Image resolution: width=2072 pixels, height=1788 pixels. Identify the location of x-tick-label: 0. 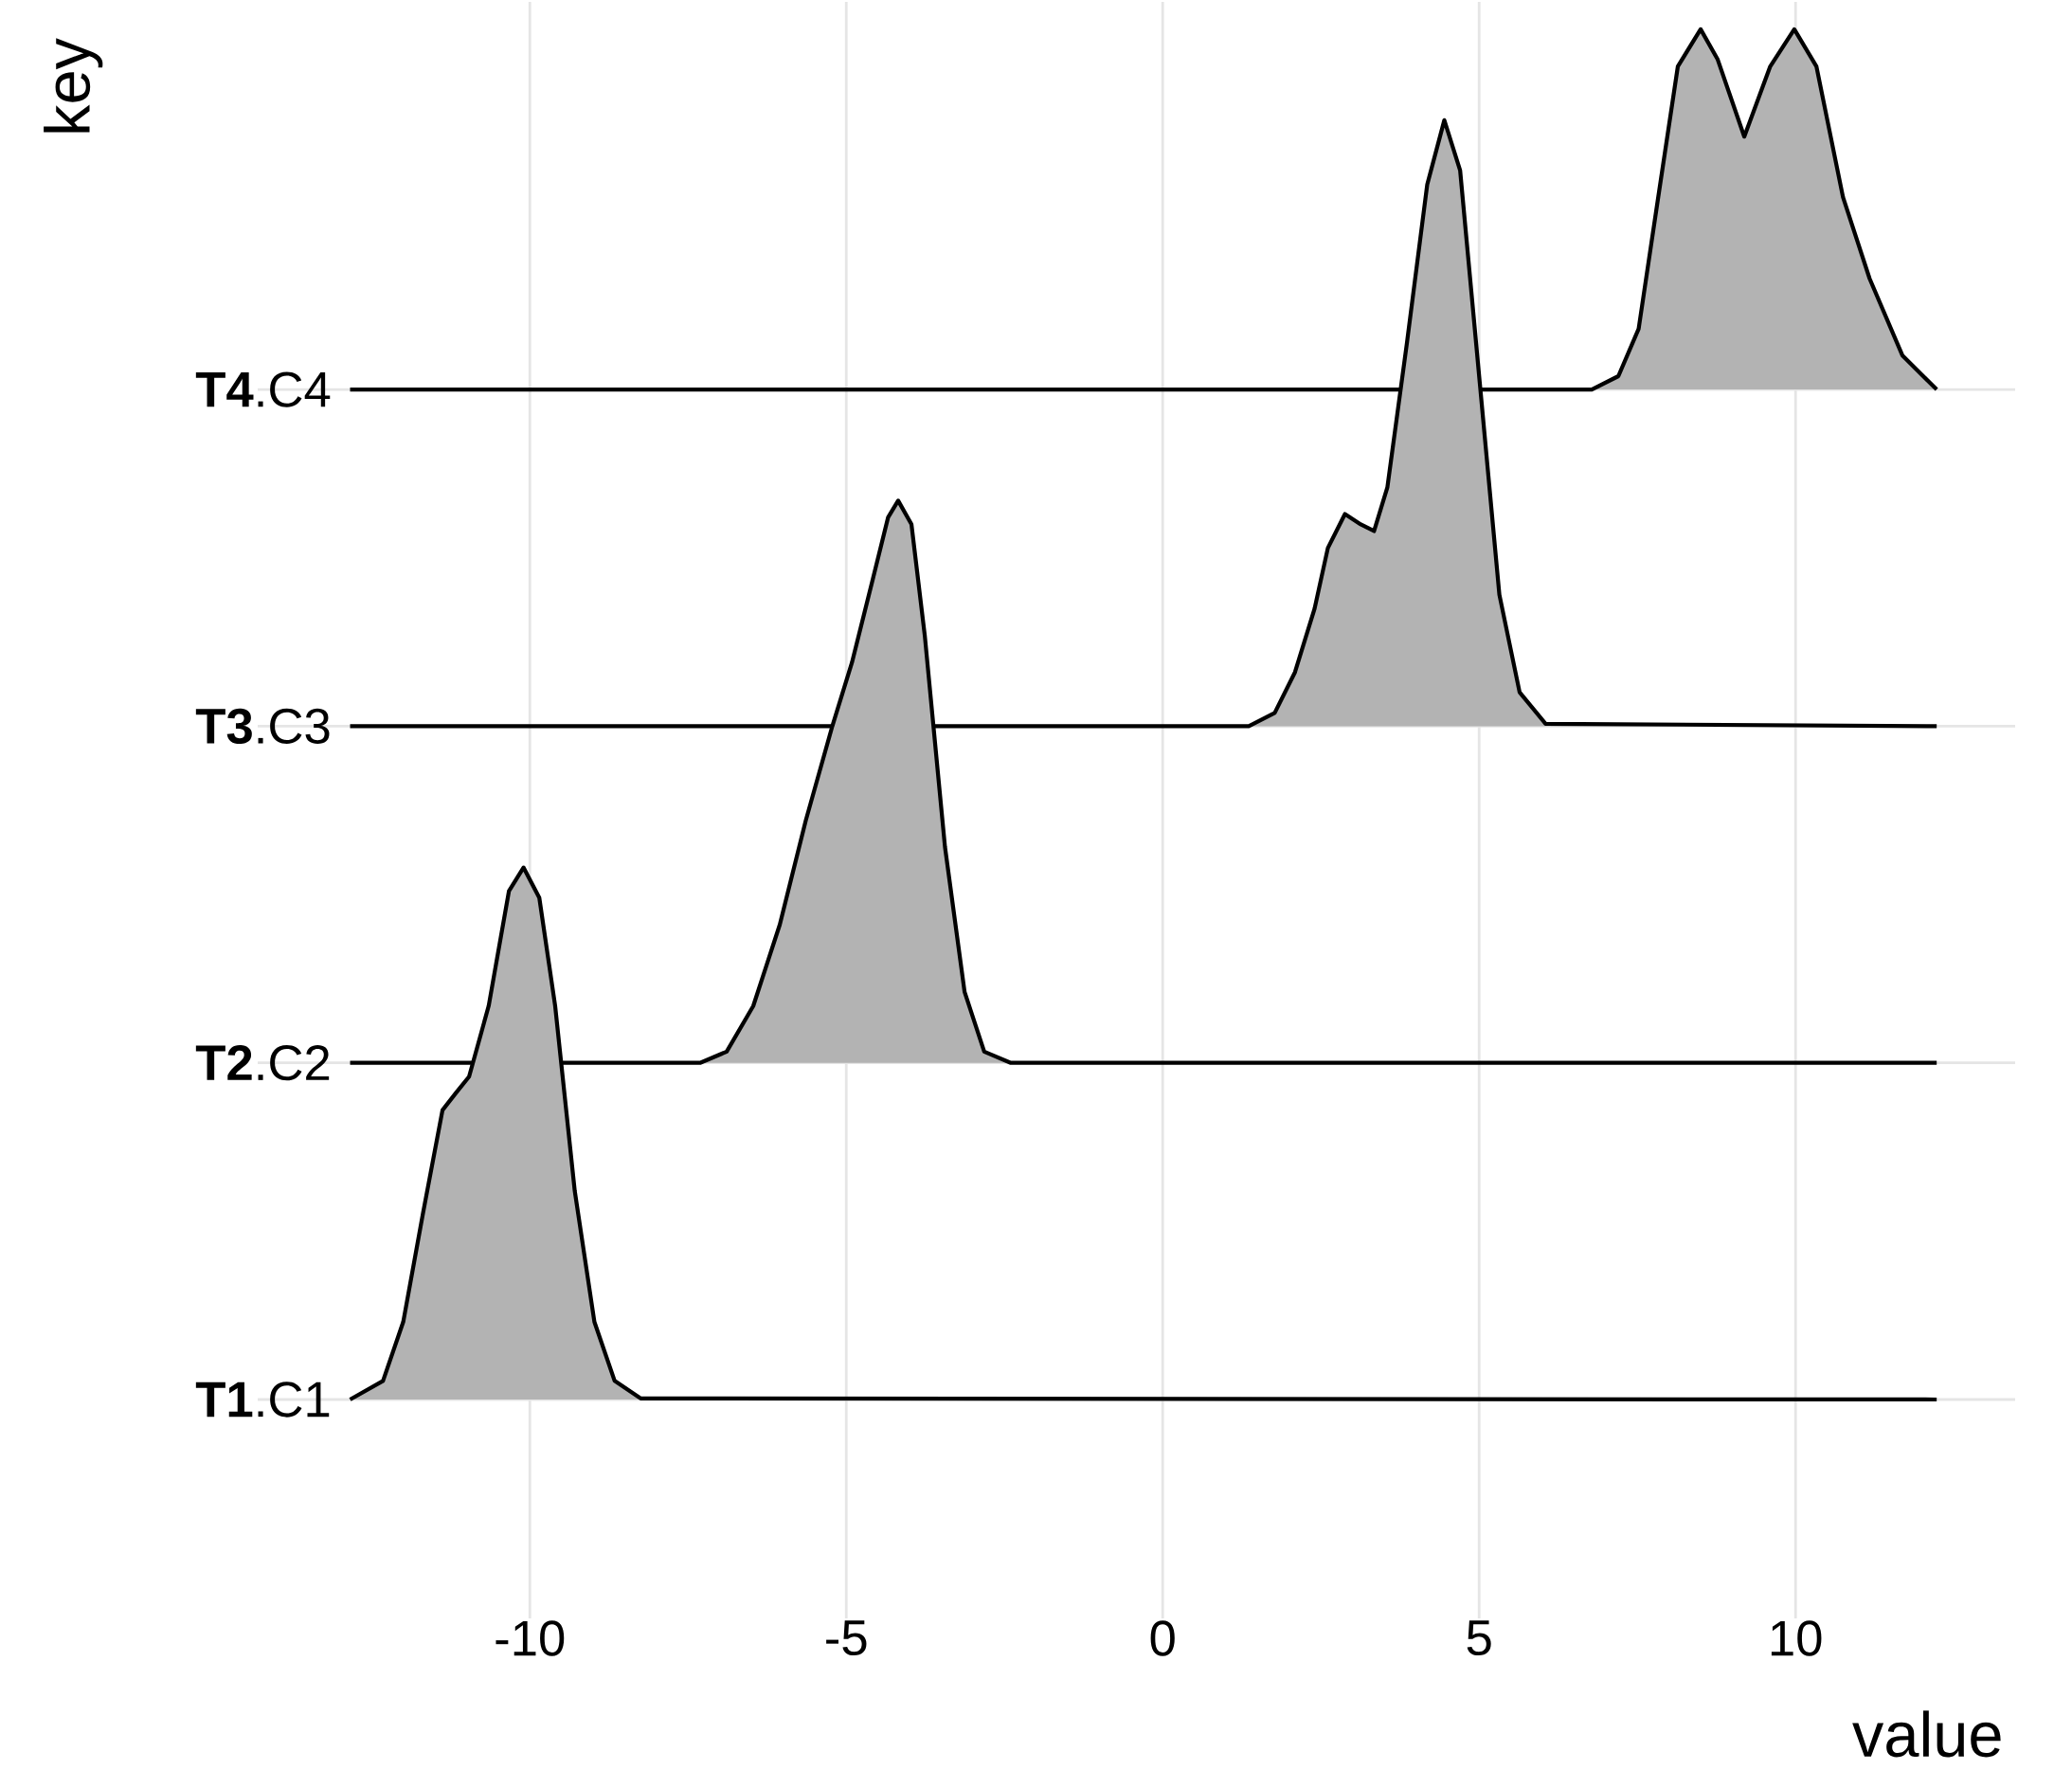
(1162, 1638).